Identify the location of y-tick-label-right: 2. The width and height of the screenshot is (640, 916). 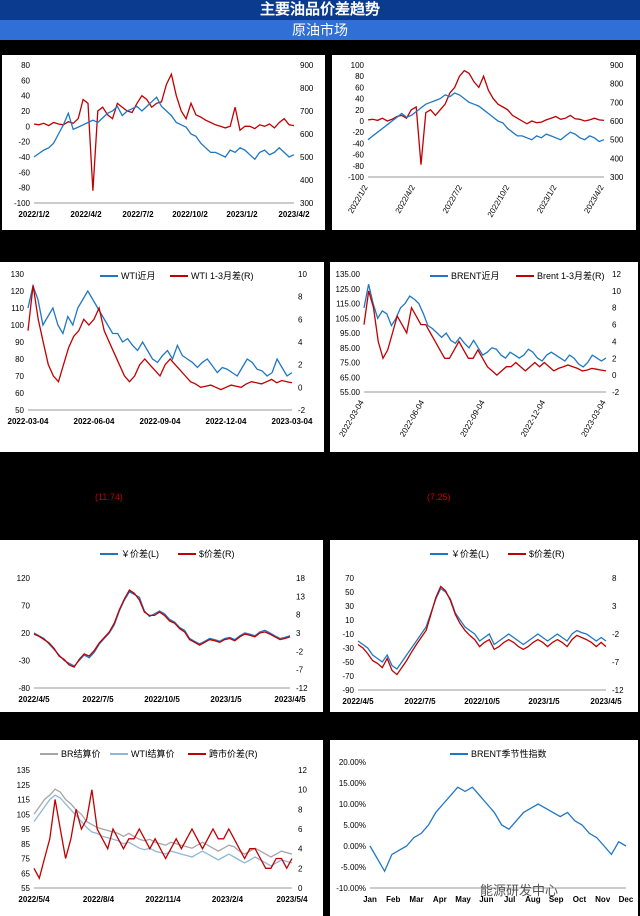
(614, 358).